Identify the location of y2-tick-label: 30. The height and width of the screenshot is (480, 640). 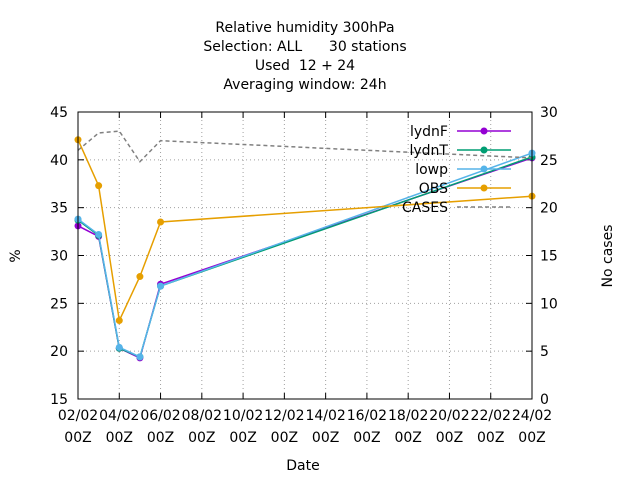
(549, 113).